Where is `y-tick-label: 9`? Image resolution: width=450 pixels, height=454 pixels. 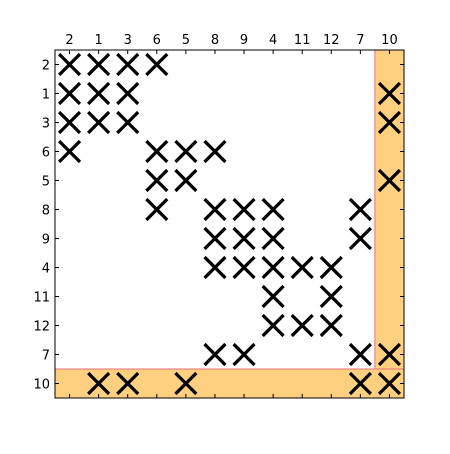 y-tick-label: 9 is located at coordinates (46, 240).